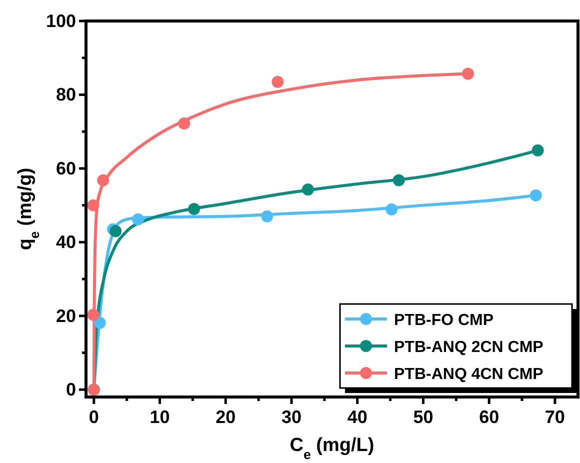 This screenshot has height=463, width=580. What do you see at coordinates (160, 417) in the screenshot?
I see `x-tick-label: 10` at bounding box center [160, 417].